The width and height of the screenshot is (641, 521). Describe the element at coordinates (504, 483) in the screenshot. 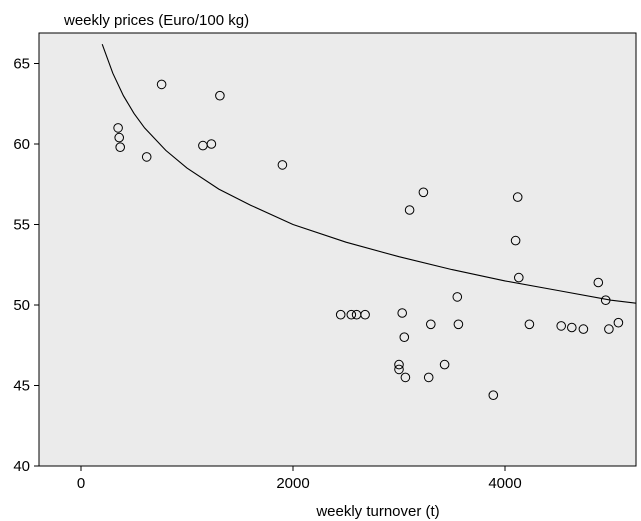

I see `x-tick-label: 4000` at that location.